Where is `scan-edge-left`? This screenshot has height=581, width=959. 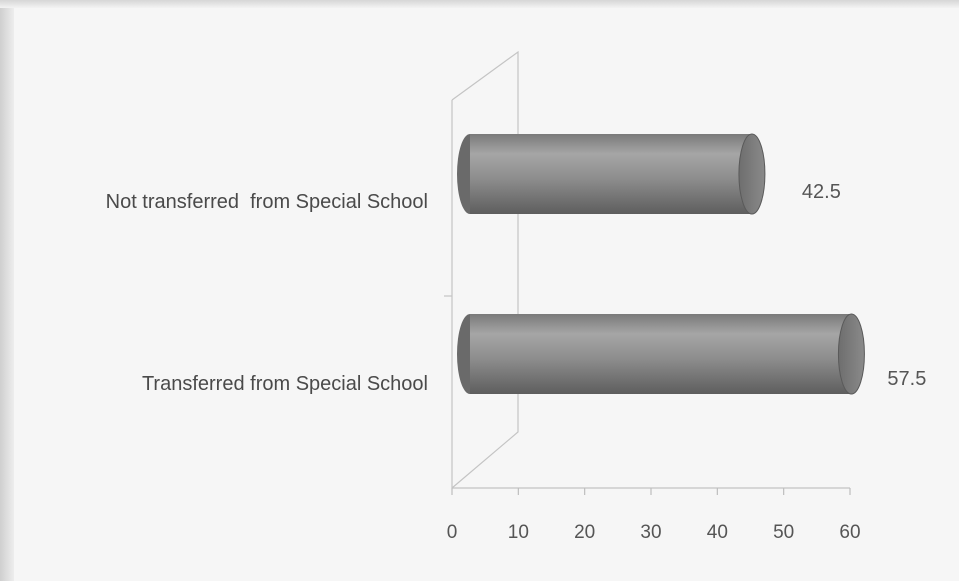
scan-edge-left is located at coordinates (7, 290).